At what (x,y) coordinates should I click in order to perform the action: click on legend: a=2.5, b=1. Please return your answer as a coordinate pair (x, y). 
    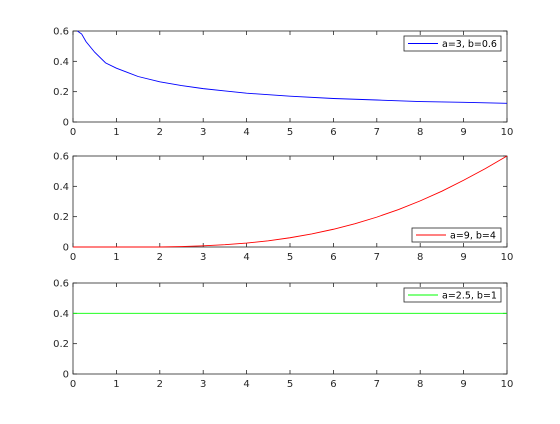
    Looking at the image, I should click on (452, 295).